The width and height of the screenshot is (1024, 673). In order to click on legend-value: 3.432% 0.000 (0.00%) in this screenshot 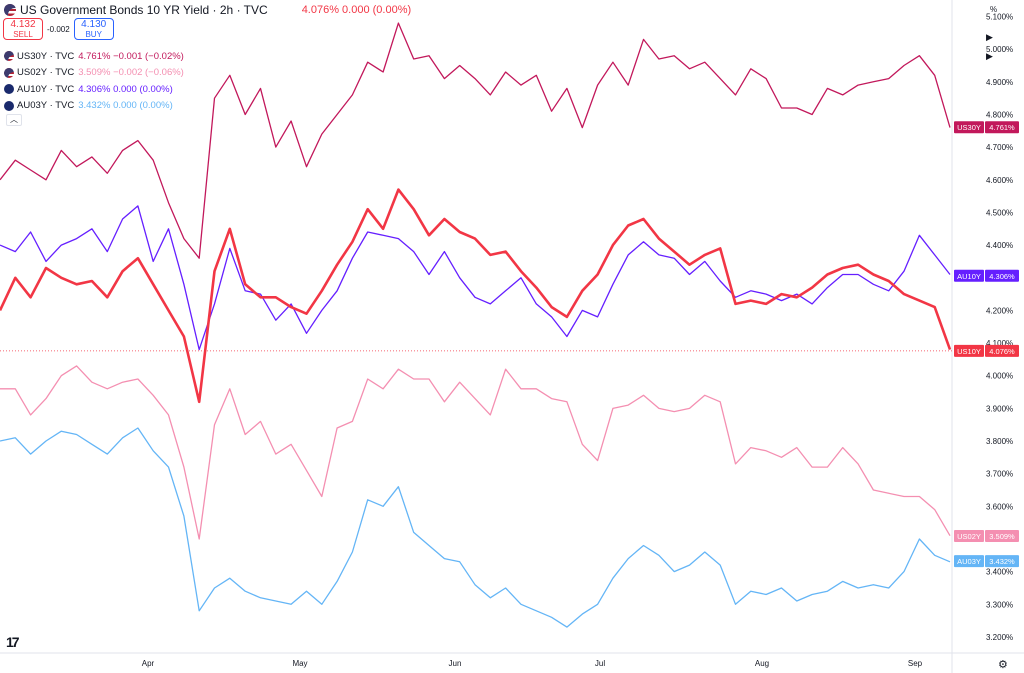, I will do `click(125, 106)`.